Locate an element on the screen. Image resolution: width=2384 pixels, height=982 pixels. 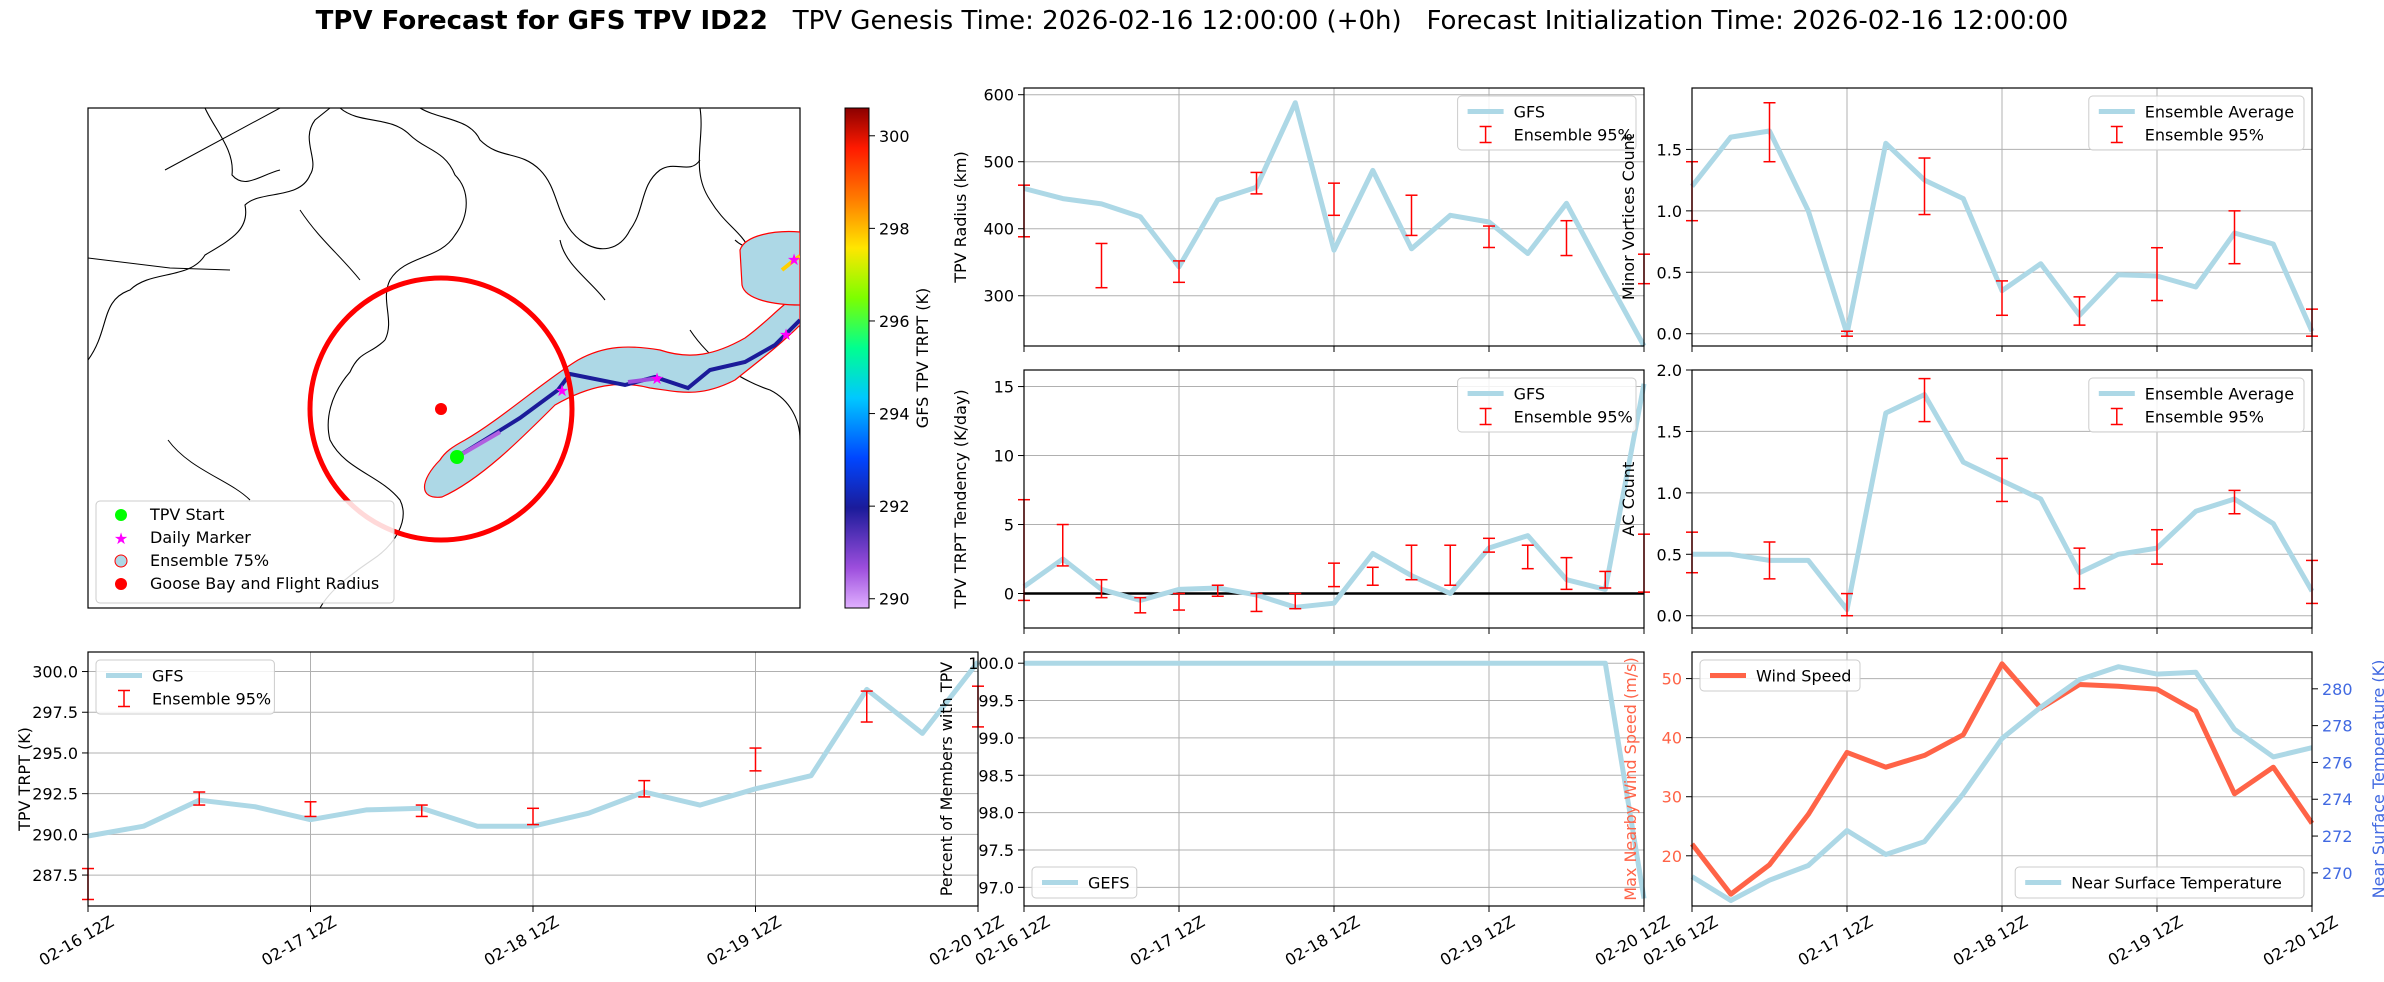
colorbar-tick-label: 292 is located at coordinates (894, 506).